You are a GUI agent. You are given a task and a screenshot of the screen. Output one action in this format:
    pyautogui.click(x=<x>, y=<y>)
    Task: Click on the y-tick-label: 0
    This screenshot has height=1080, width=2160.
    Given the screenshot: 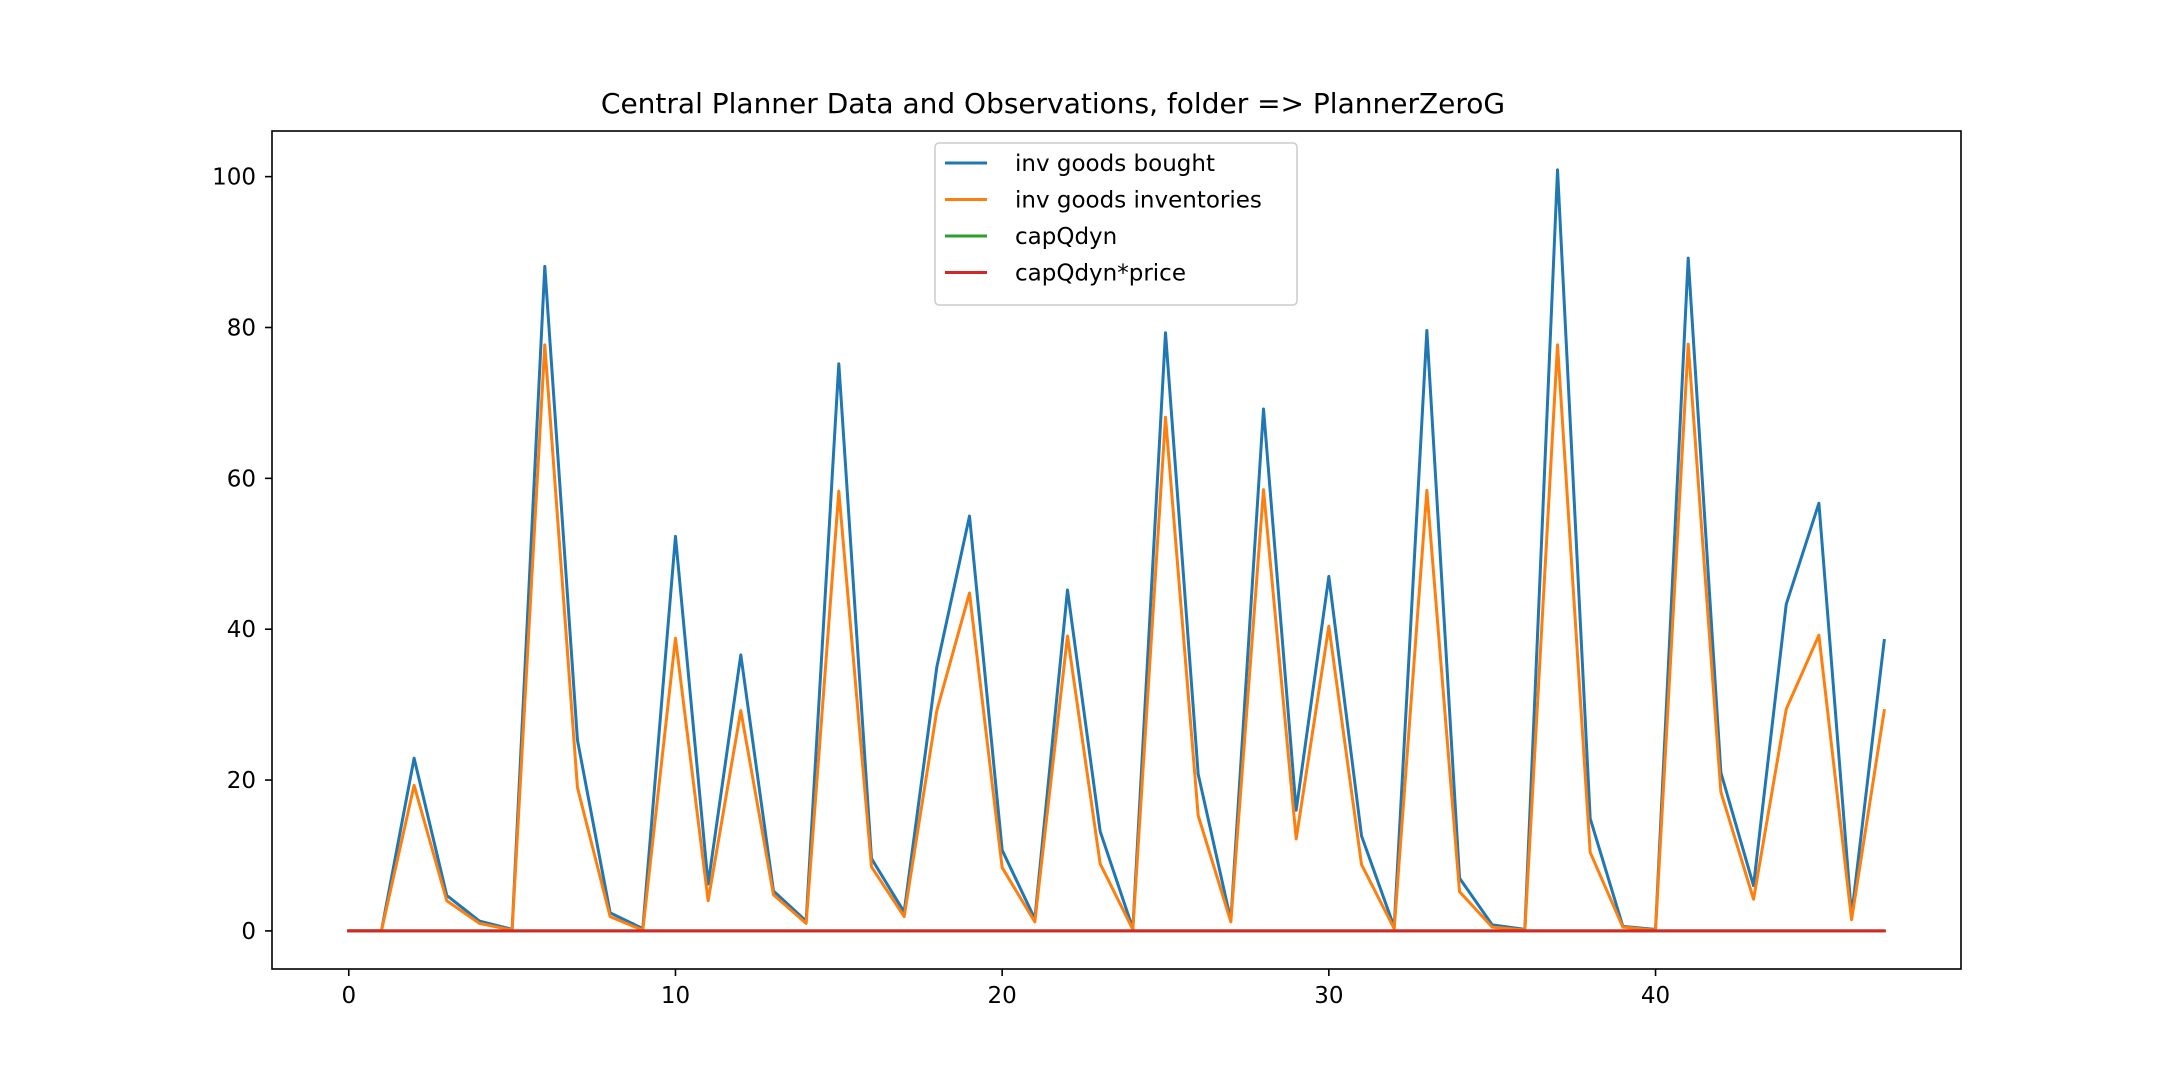 What is the action you would take?
    pyautogui.click(x=248, y=932)
    